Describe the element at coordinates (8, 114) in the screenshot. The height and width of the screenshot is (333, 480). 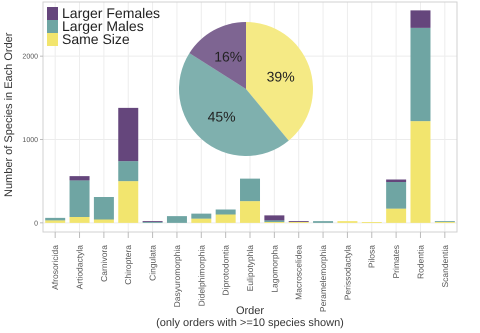
I see `y-axis-title: Number of Species in Each Order` at that location.